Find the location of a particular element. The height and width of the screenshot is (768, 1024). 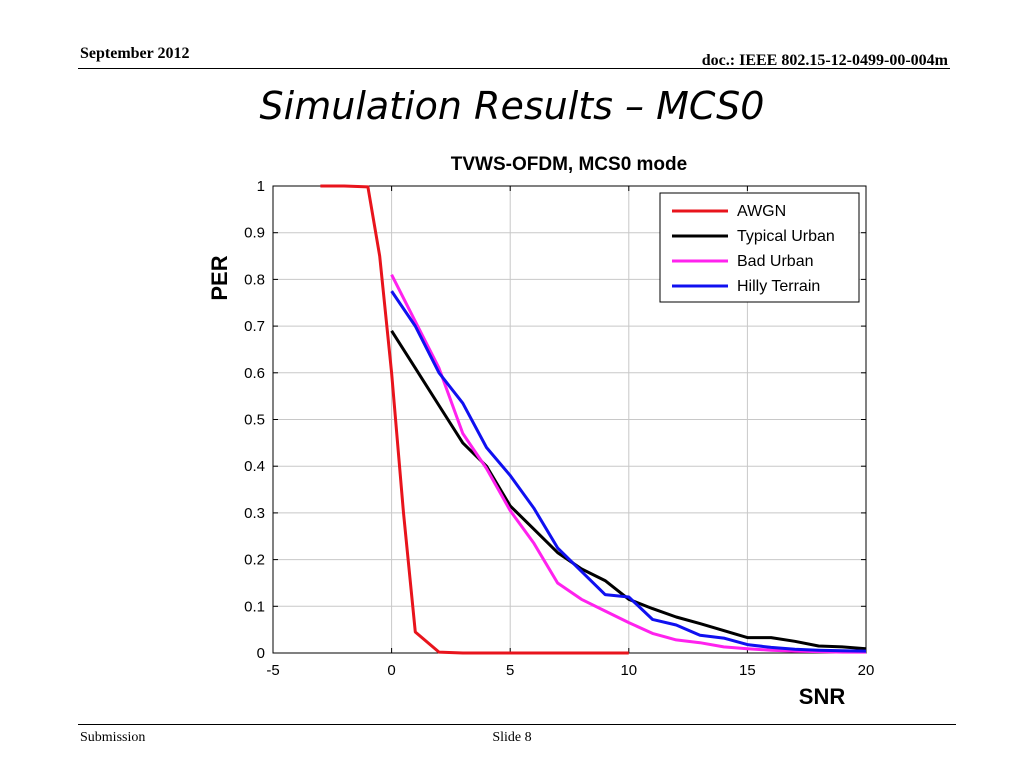

footer-submission: Submission is located at coordinates (113, 737).